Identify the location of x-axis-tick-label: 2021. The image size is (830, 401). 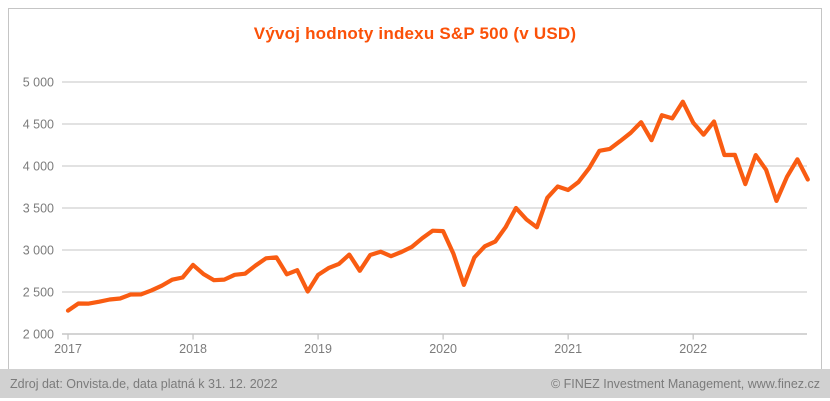
(568, 349).